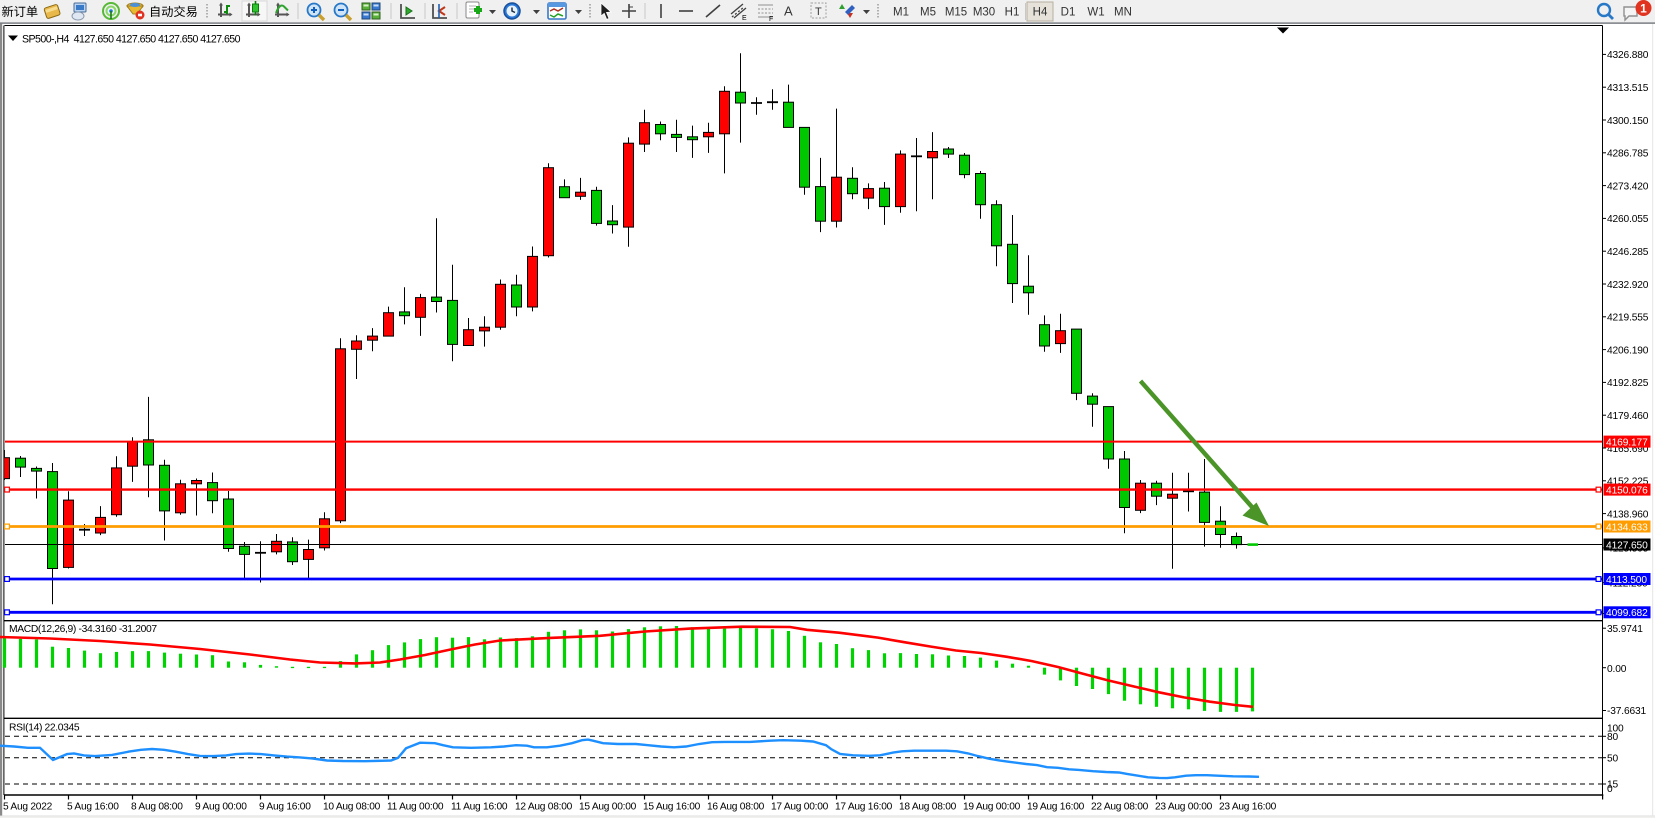  What do you see at coordinates (864, 807) in the screenshot?
I see `svg-text: 17 Aug 16:00` at bounding box center [864, 807].